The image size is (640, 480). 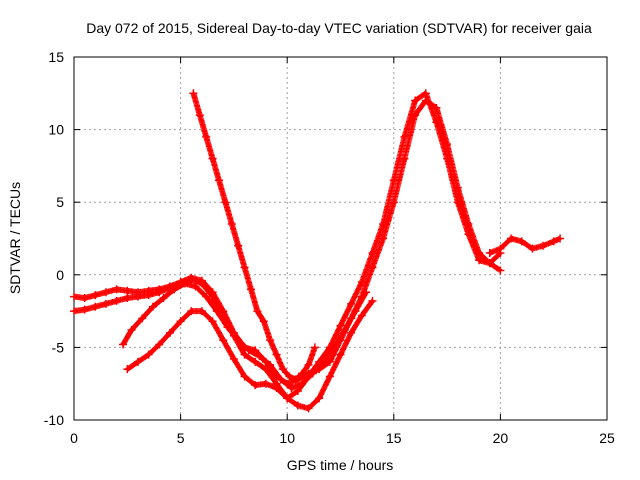 I want to click on x-axis-label: GPS time / hours, so click(x=340, y=465).